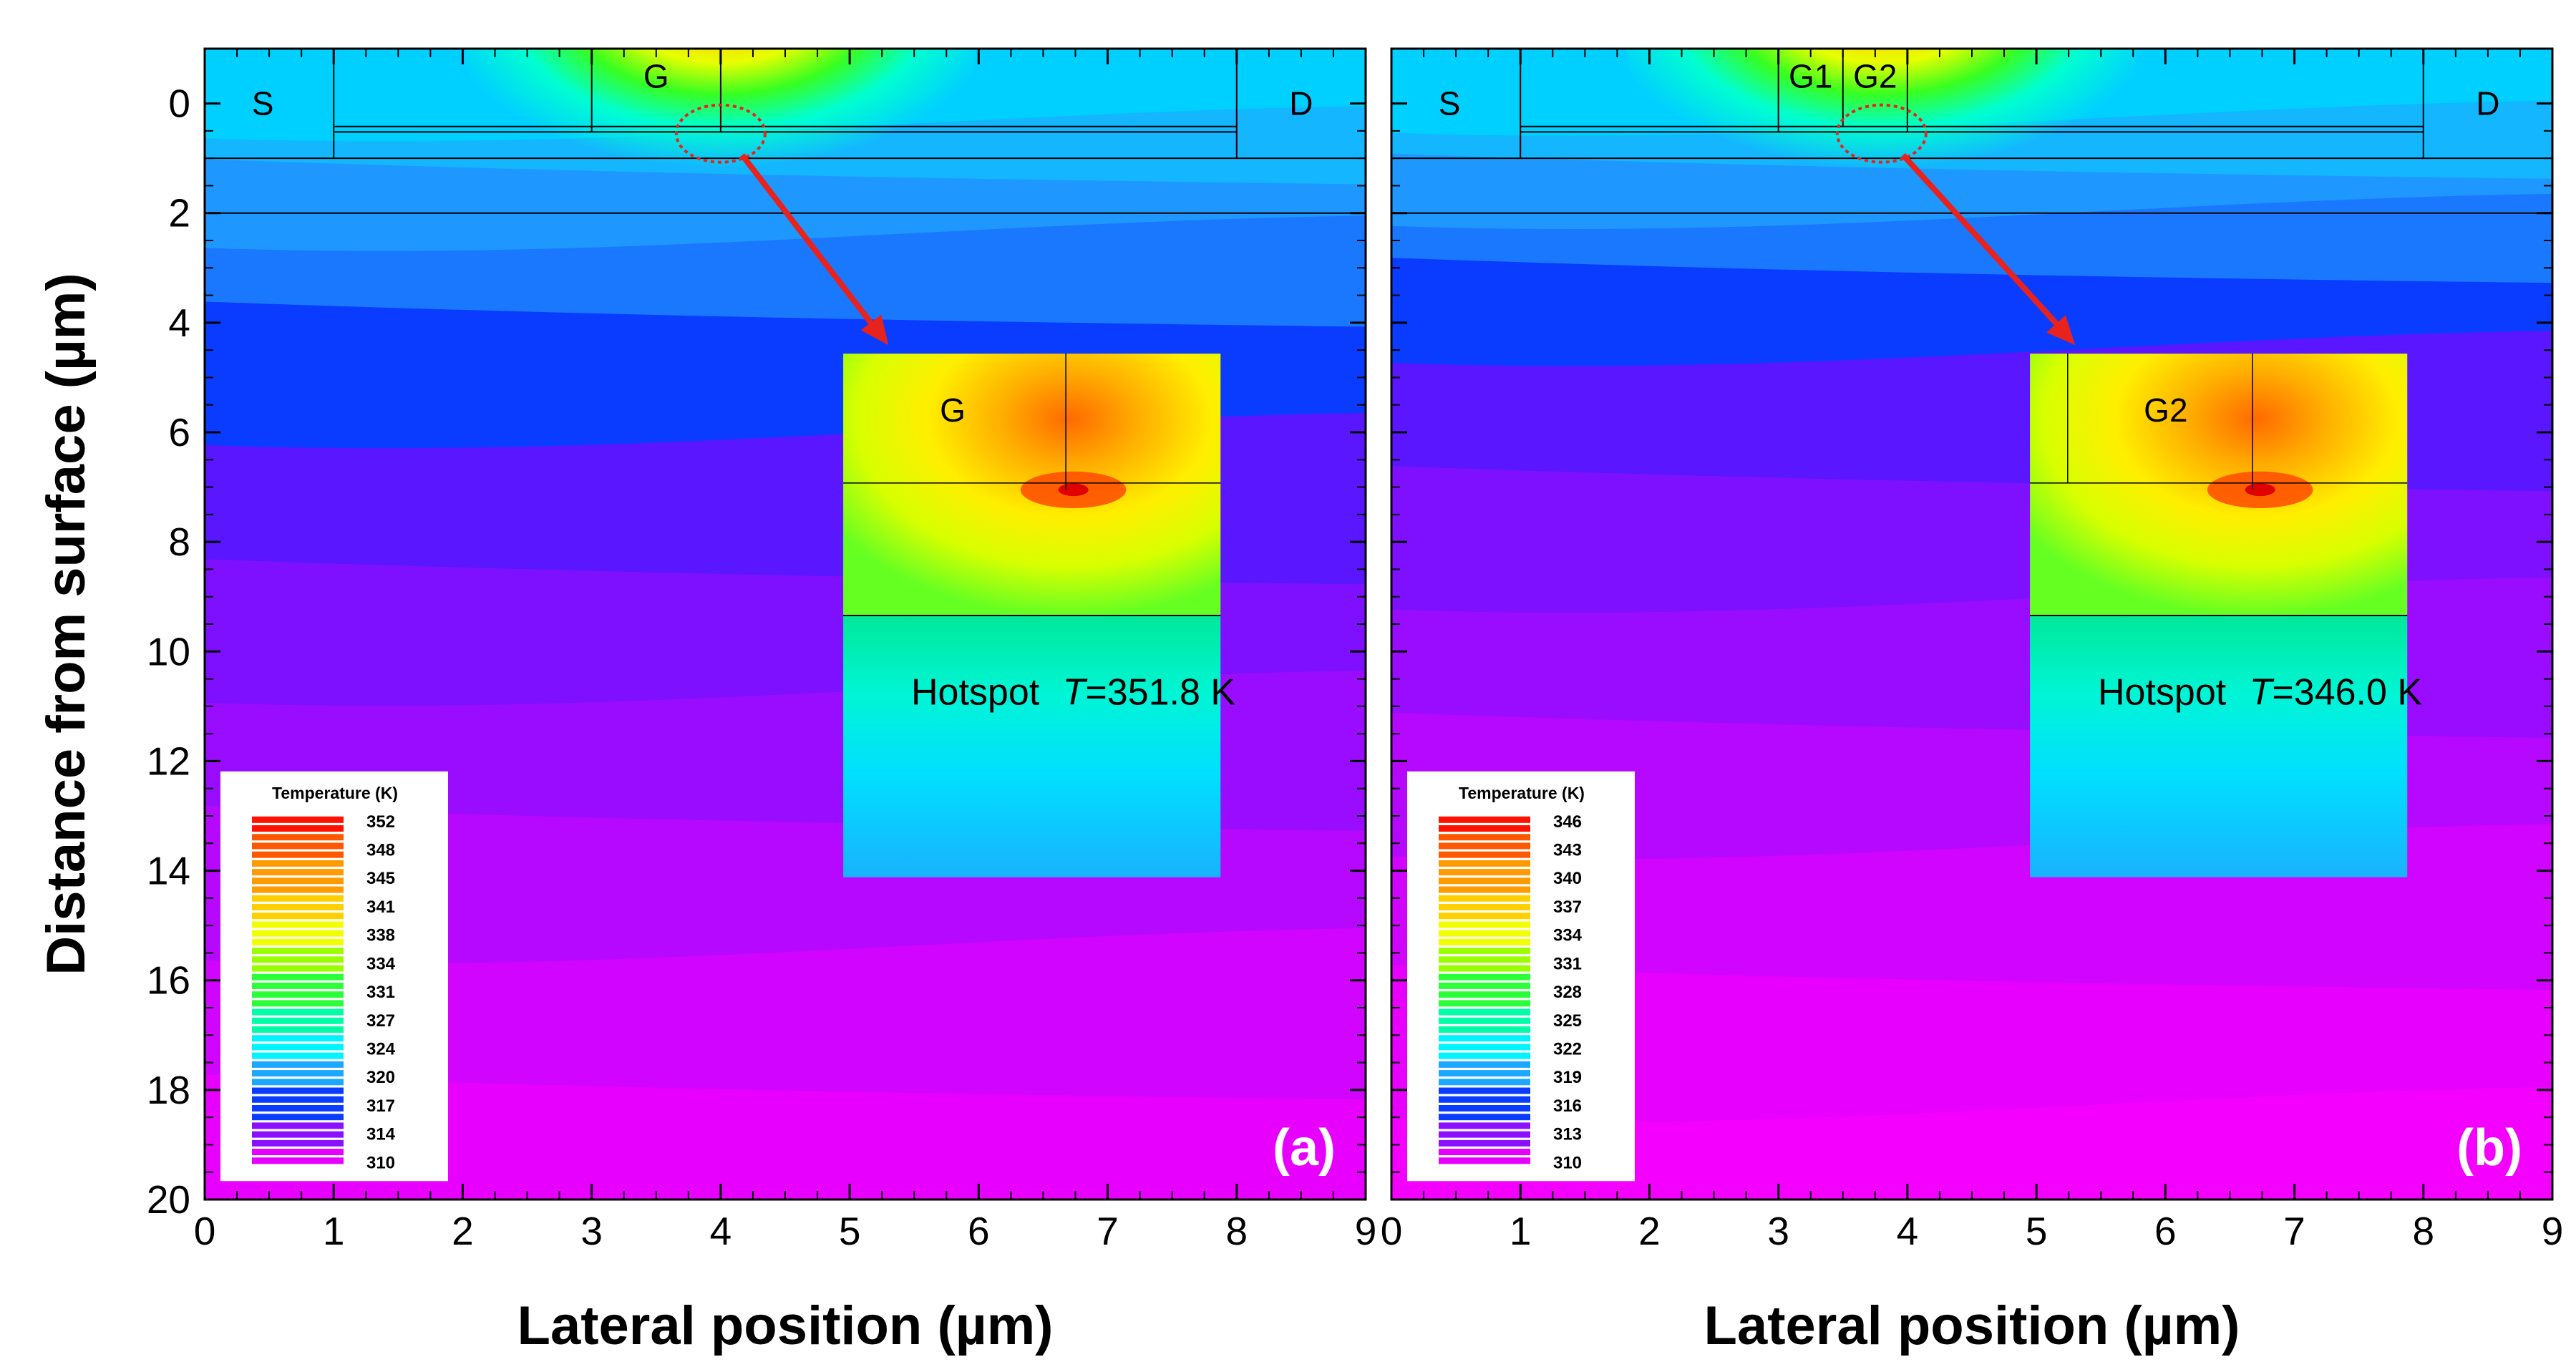 The height and width of the screenshot is (1367, 2576). Describe the element at coordinates (380, 878) in the screenshot. I see `legend-tick-label: 345` at that location.